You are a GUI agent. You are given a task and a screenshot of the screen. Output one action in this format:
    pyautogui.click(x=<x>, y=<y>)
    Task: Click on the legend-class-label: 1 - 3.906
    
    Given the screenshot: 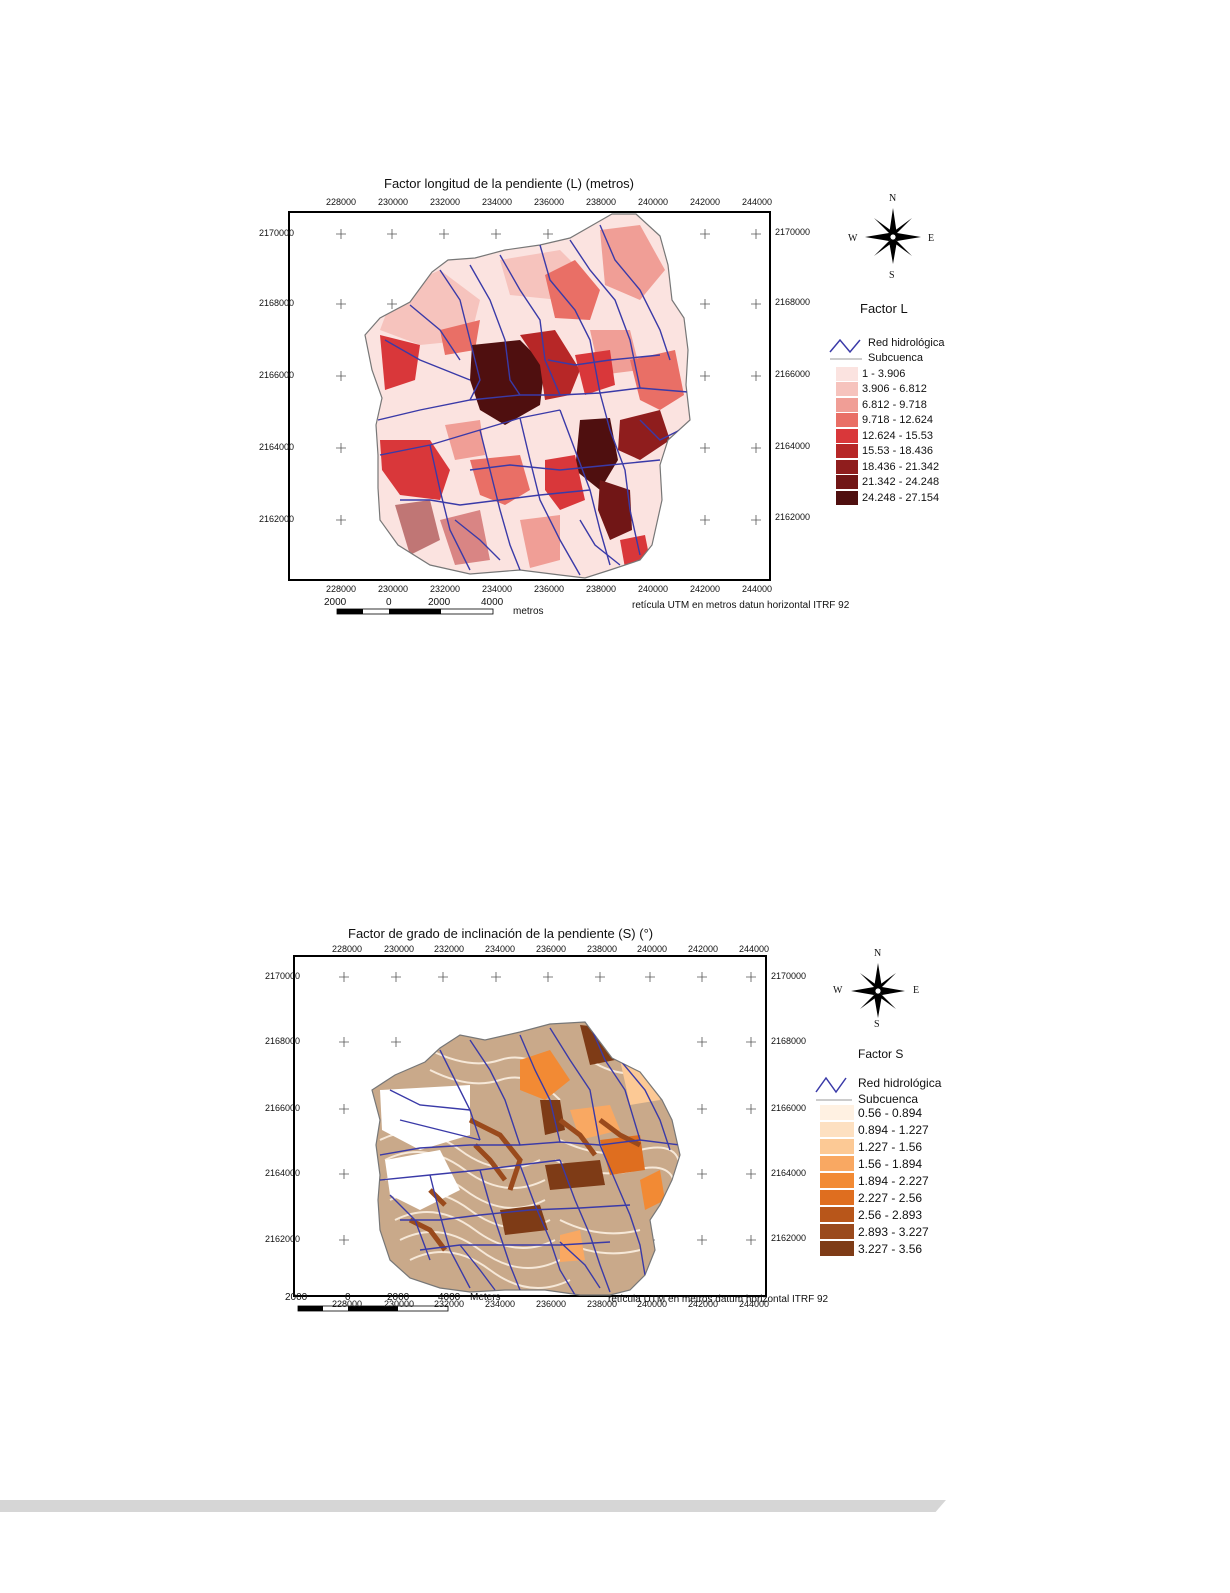 What is the action you would take?
    pyautogui.click(x=884, y=374)
    